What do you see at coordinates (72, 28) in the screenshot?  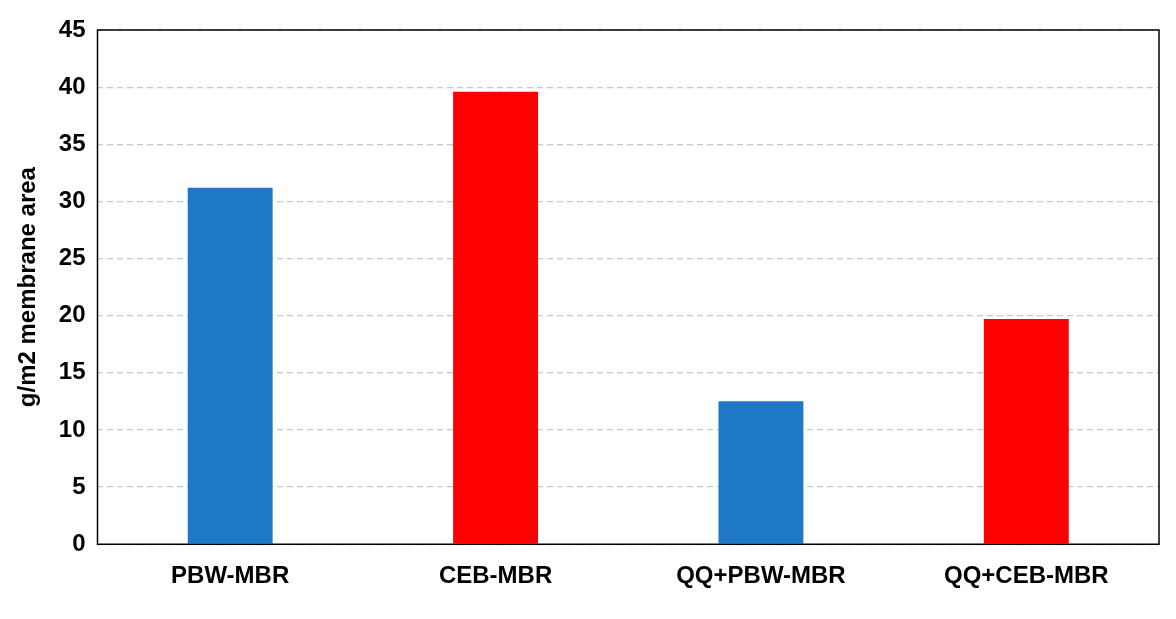 I see `y-tick-label: 45` at bounding box center [72, 28].